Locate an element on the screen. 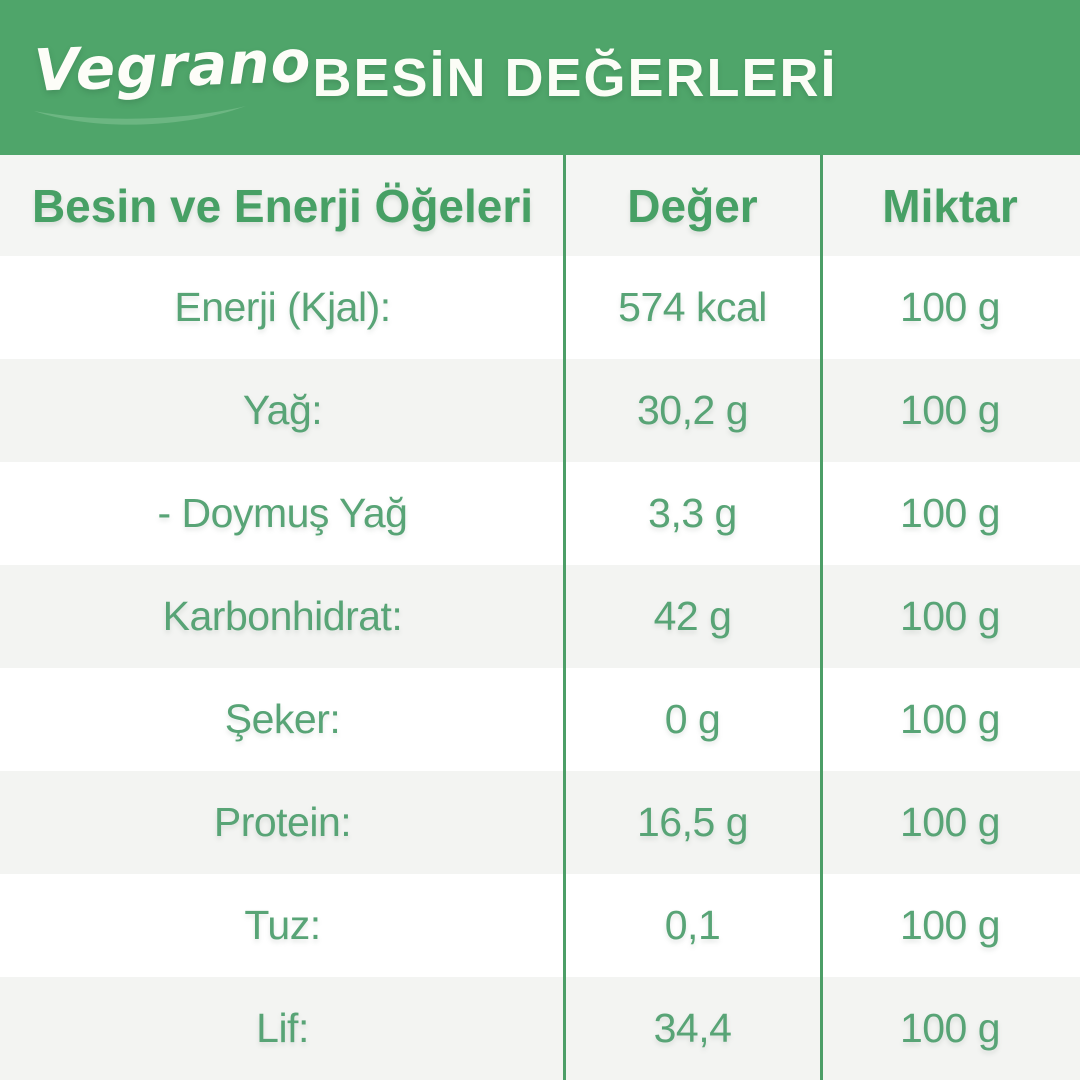 The height and width of the screenshot is (1080, 1080). row-label: Şeker: is located at coordinates (282, 719).